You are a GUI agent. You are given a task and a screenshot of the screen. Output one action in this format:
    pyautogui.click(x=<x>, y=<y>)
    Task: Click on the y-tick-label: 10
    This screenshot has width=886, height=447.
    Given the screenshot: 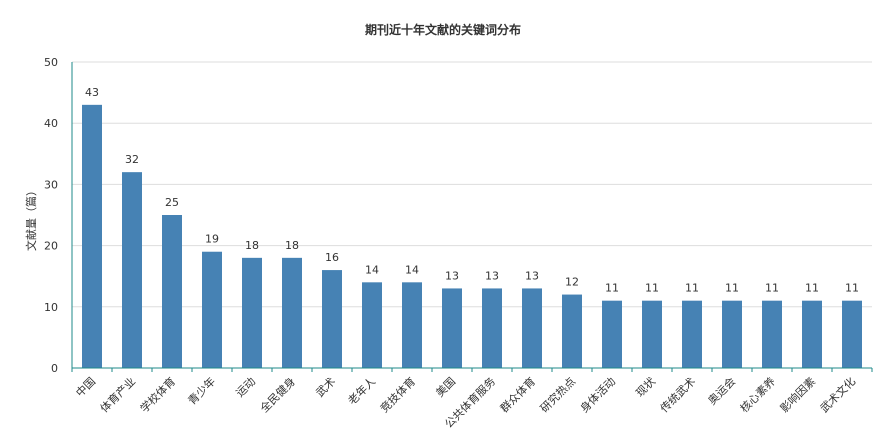 What is the action you would take?
    pyautogui.click(x=51, y=307)
    